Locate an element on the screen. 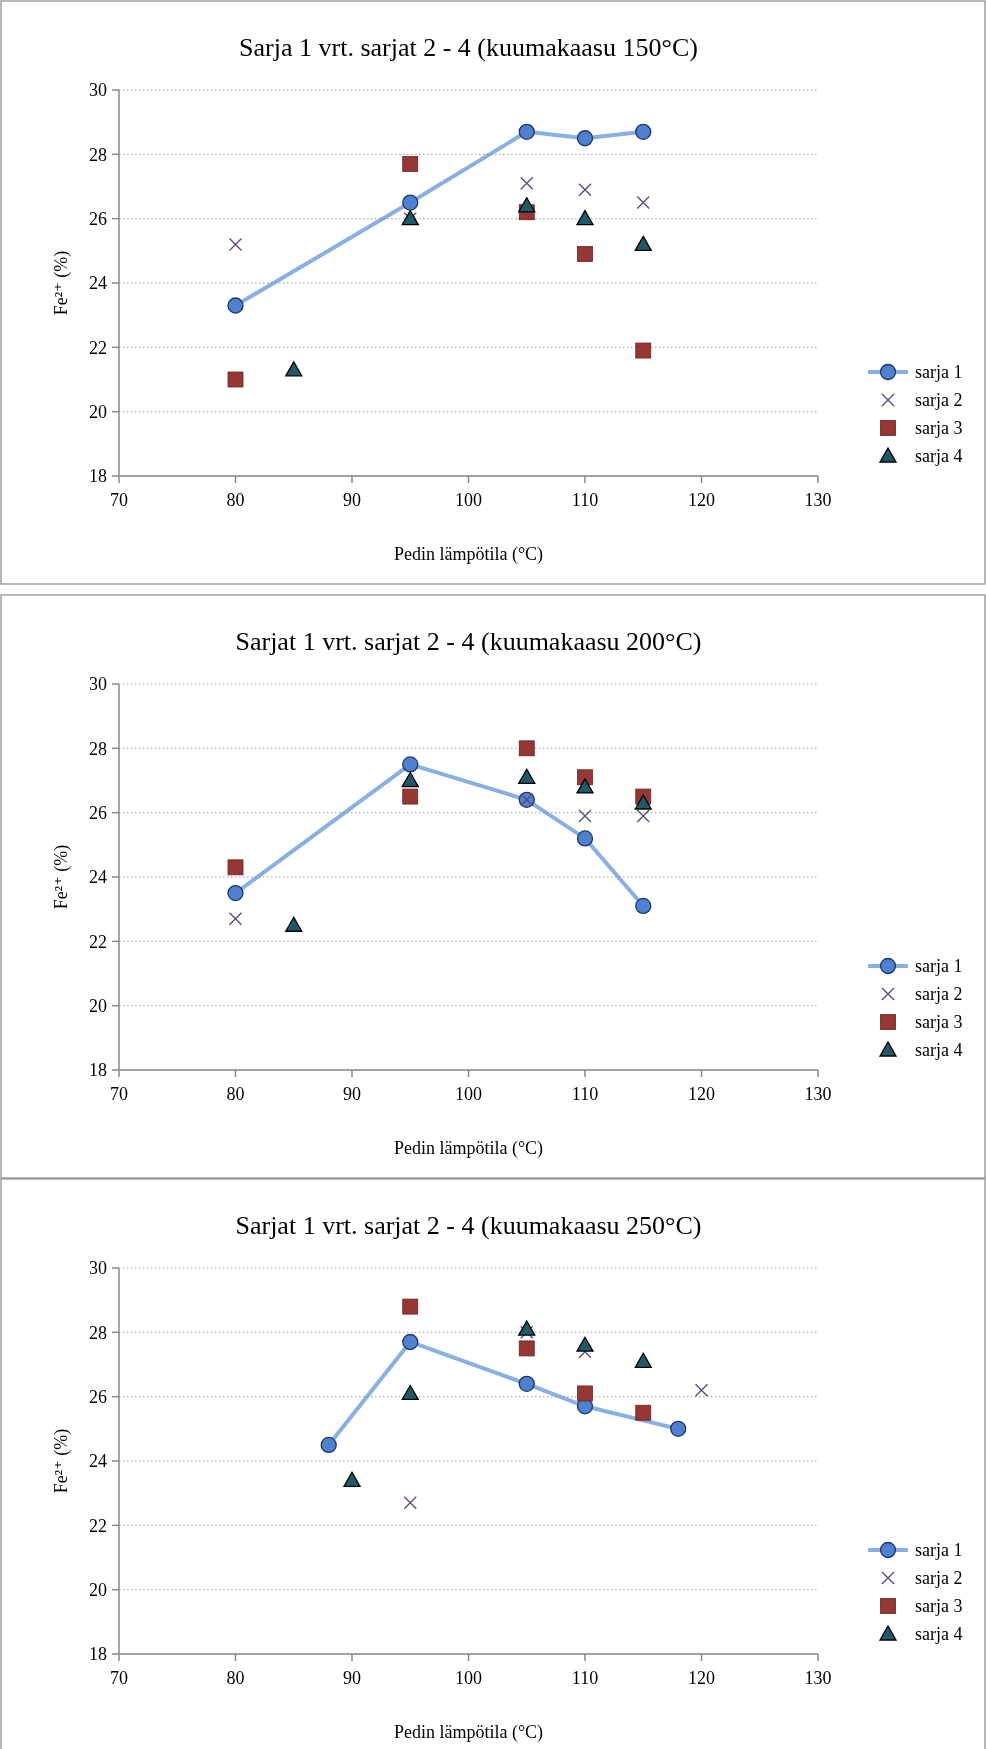  chart-title: Sarjat 1 vrt. sarjat 2 - 4 (kuumakaasu 250°C) is located at coordinates (468, 1225).